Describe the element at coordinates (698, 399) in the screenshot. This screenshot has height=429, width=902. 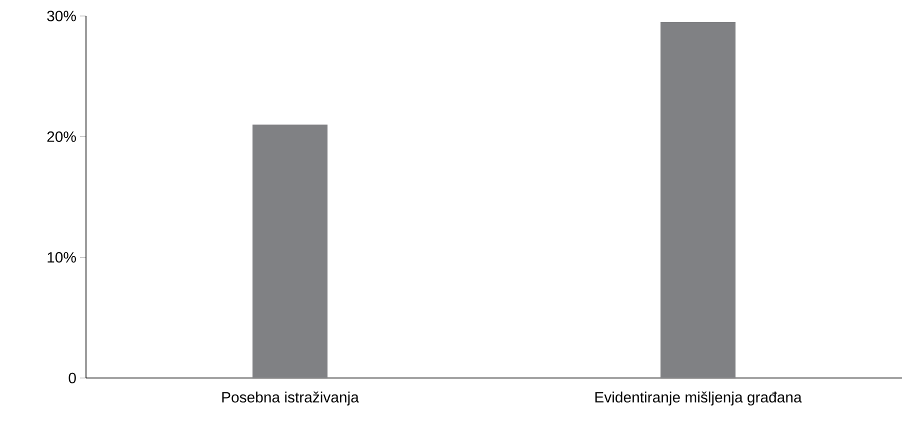
I see `x-tick-label: Evidentiranje mišljenja građana` at that location.